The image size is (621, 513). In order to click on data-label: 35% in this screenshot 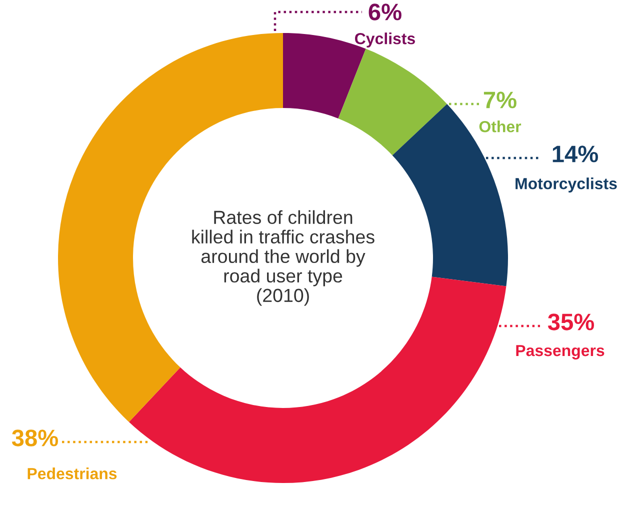, I will do `click(571, 322)`.